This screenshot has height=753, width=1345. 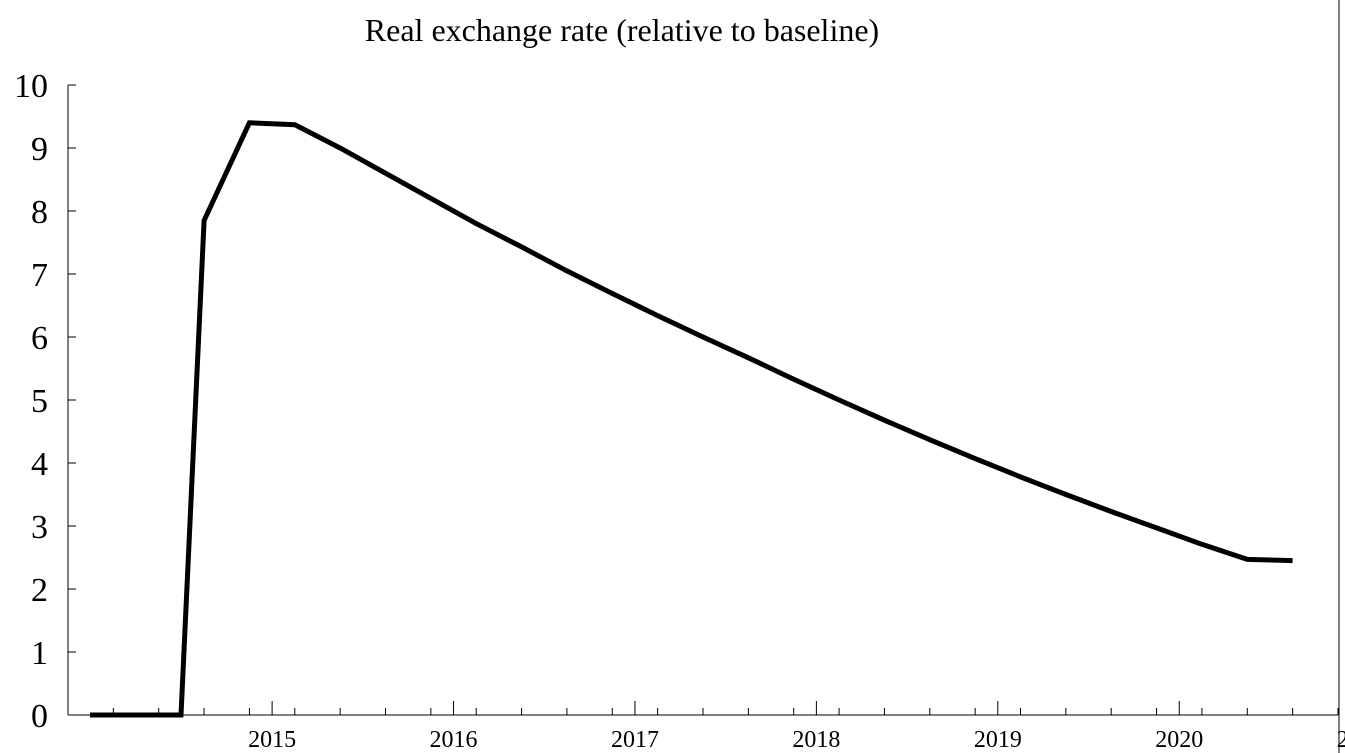 What do you see at coordinates (39, 590) in the screenshot?
I see `y-tick-label: 2` at bounding box center [39, 590].